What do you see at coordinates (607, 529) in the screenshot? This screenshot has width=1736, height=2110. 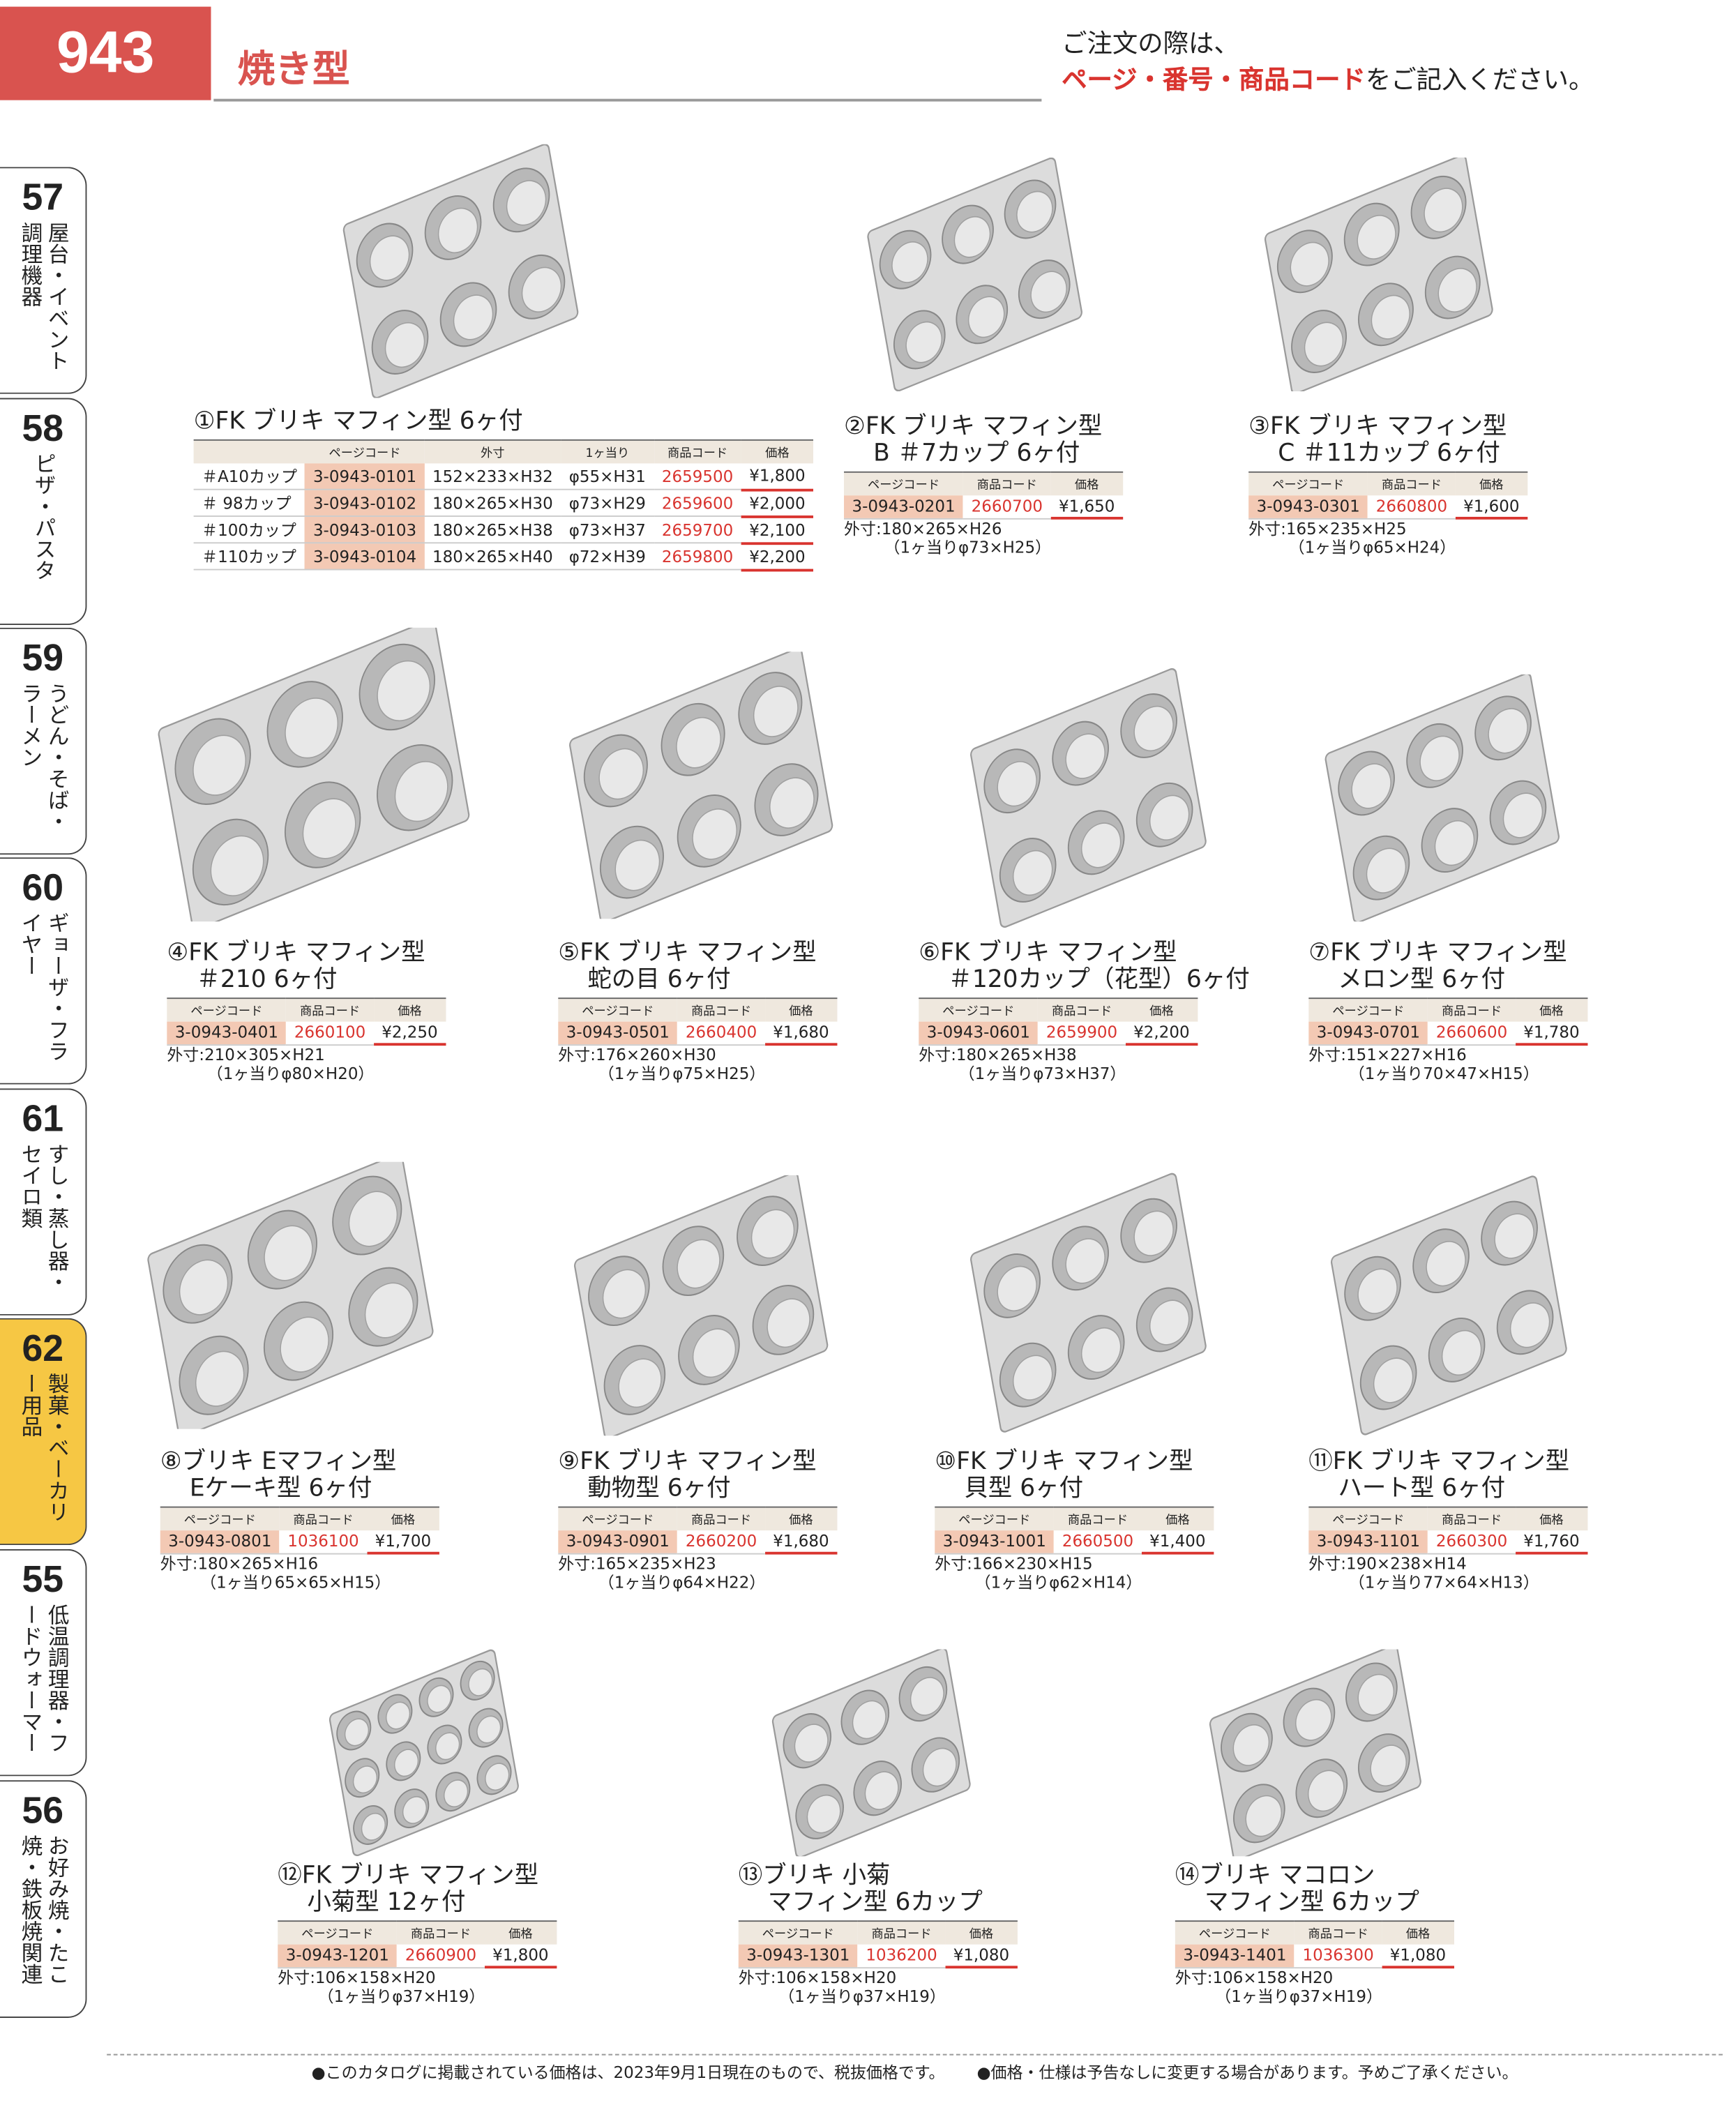 I see `table-cell: φ73×H37` at bounding box center [607, 529].